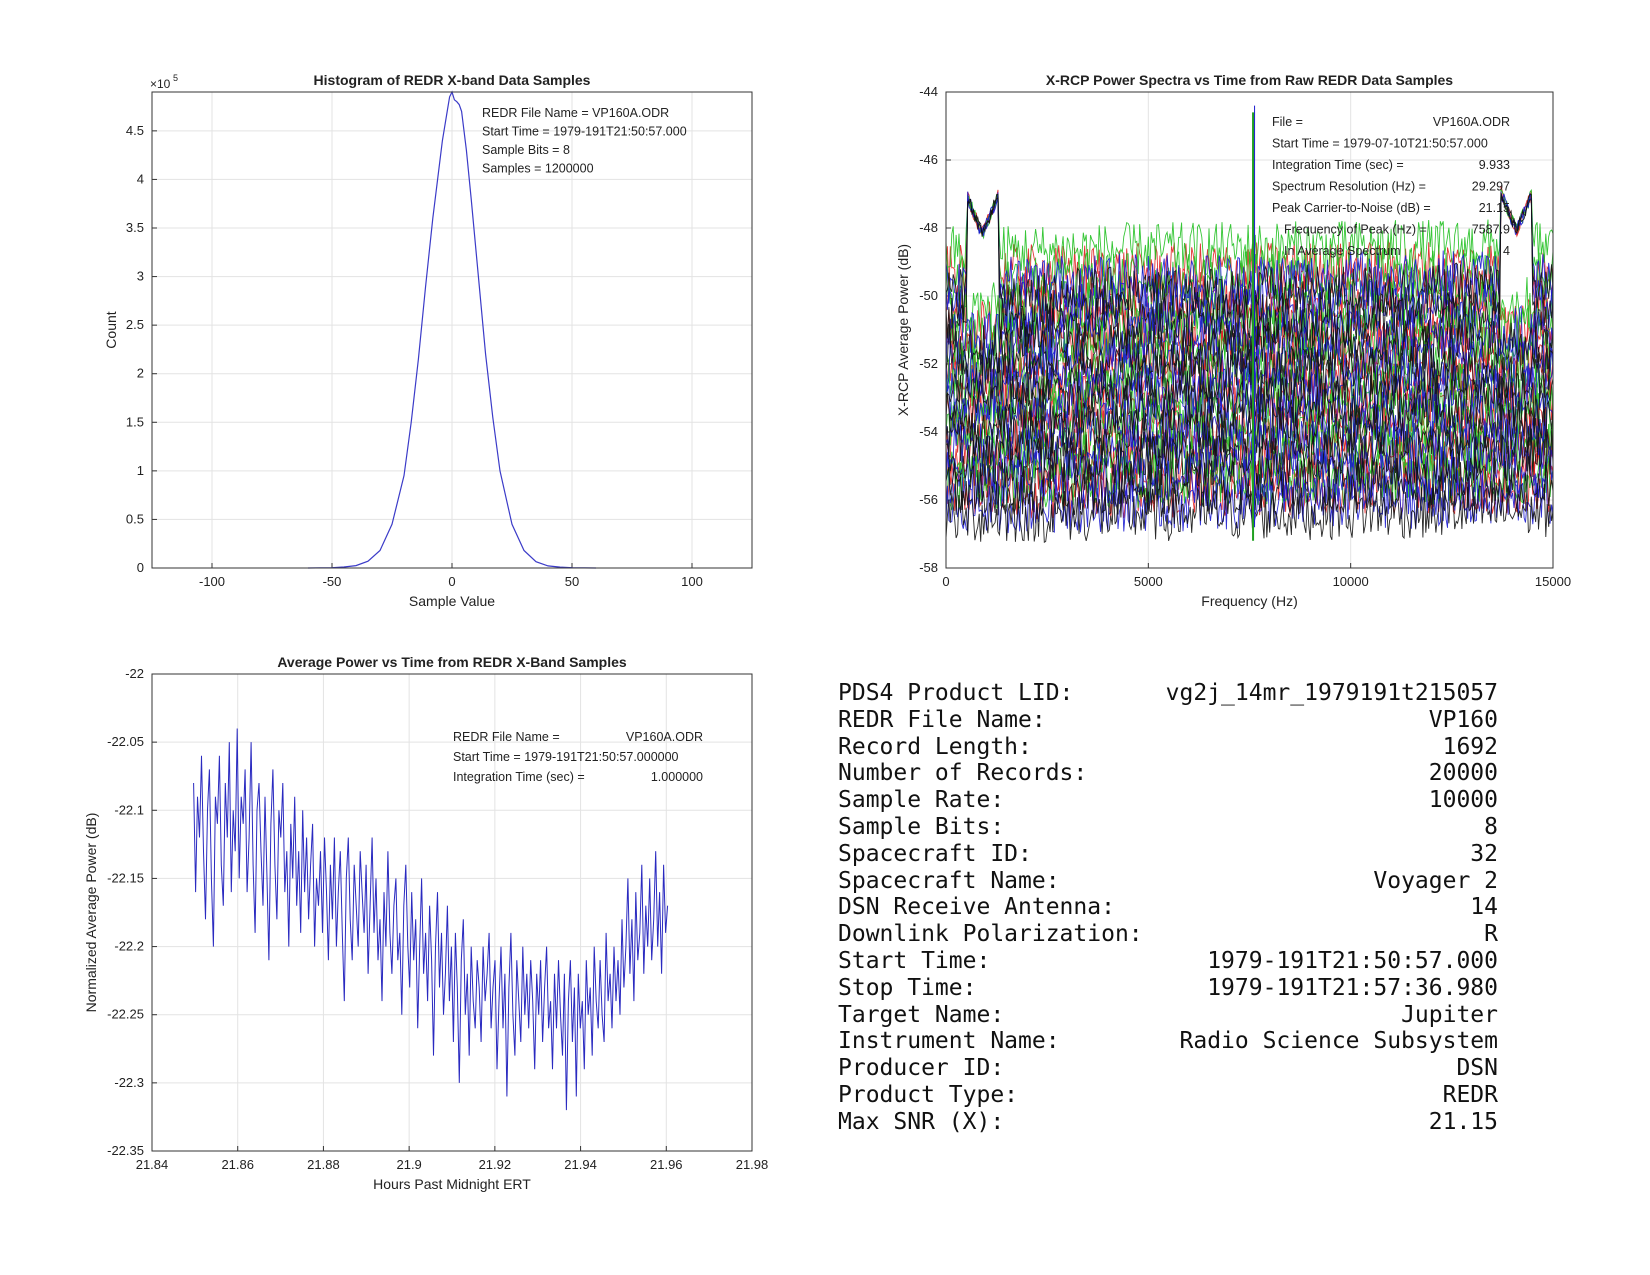 Image resolution: width=1650 pixels, height=1275 pixels. What do you see at coordinates (584, 132) in the screenshot?
I see `annotation-line: Start Time = 1979-191T21:50:57.000` at bounding box center [584, 132].